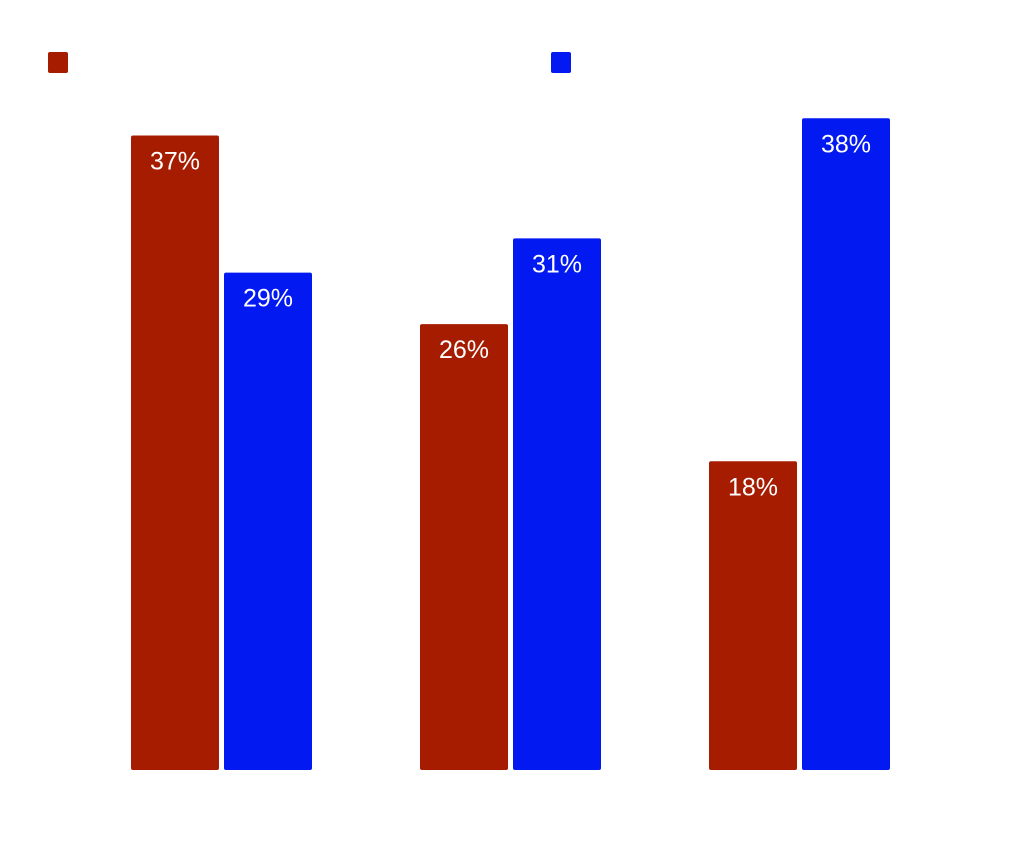  Describe the element at coordinates (846, 444) in the screenshot. I see `bar-s2-c3` at that location.